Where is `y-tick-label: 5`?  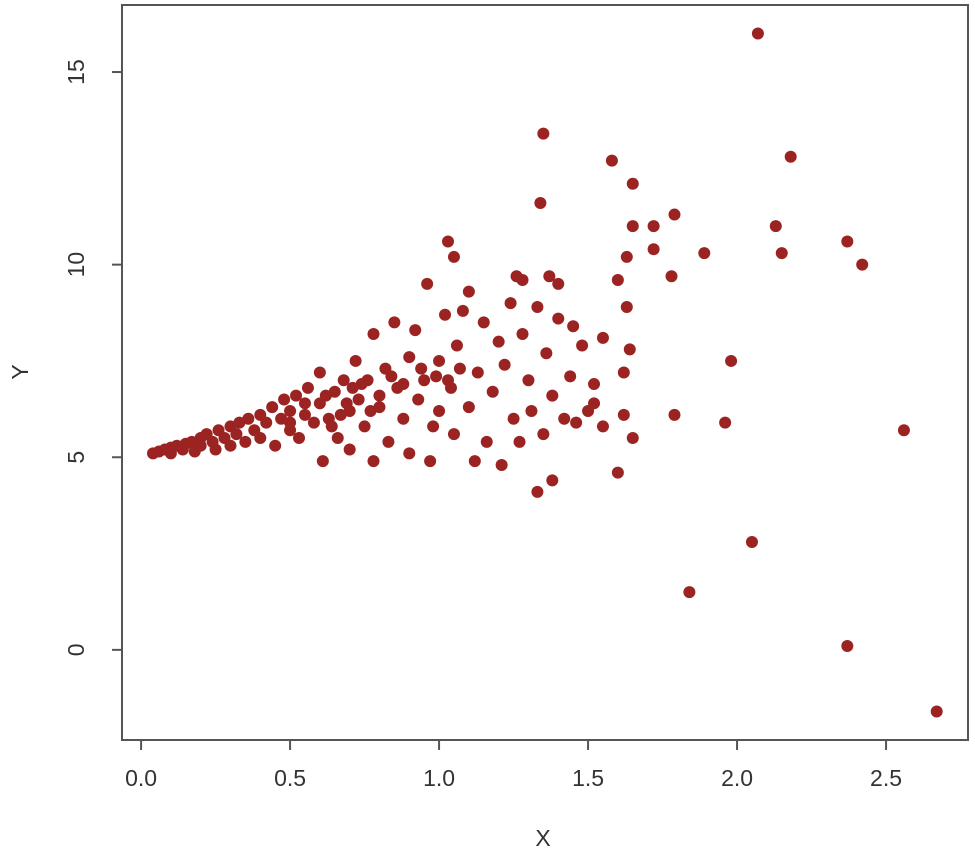 y-tick-label: 5 is located at coordinates (76, 457).